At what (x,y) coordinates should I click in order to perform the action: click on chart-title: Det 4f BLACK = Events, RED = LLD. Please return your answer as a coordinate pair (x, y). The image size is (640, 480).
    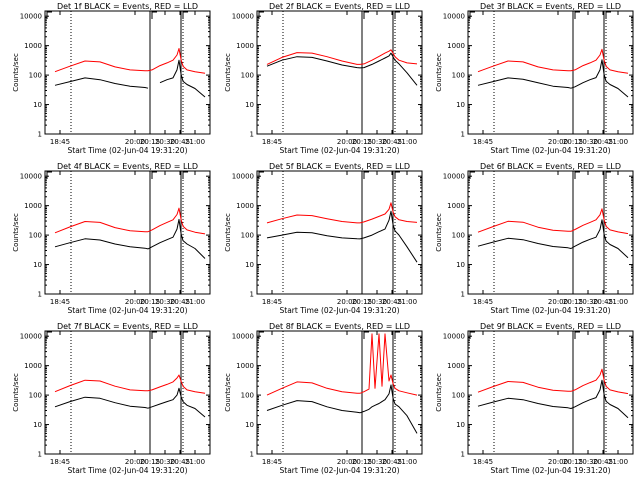
    Looking at the image, I should click on (127, 166).